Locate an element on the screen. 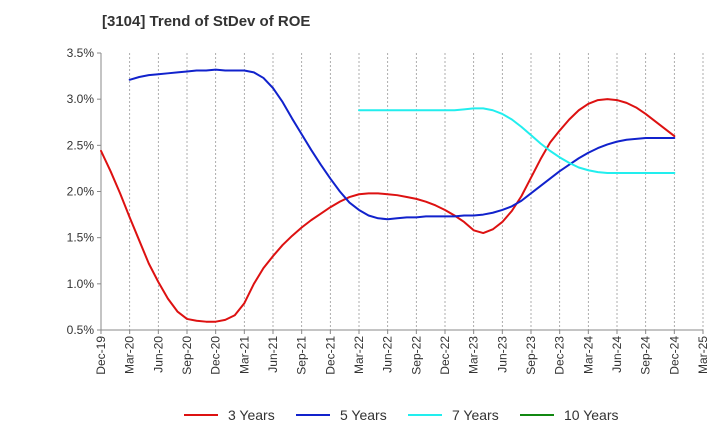 The image size is (720, 440). legend-item-3-years: 3 Years is located at coordinates (229, 415).